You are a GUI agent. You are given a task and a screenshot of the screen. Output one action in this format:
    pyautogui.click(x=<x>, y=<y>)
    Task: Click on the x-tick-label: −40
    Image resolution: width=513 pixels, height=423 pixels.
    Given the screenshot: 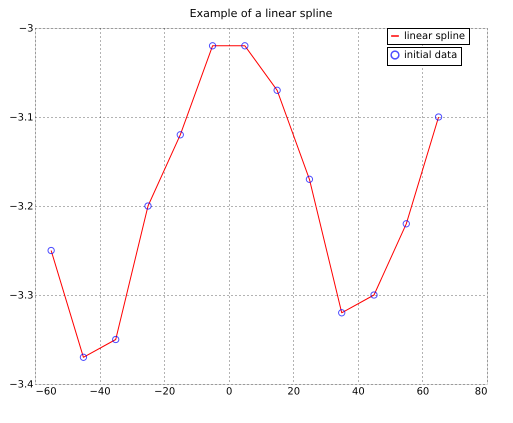 What is the action you would take?
    pyautogui.click(x=100, y=392)
    